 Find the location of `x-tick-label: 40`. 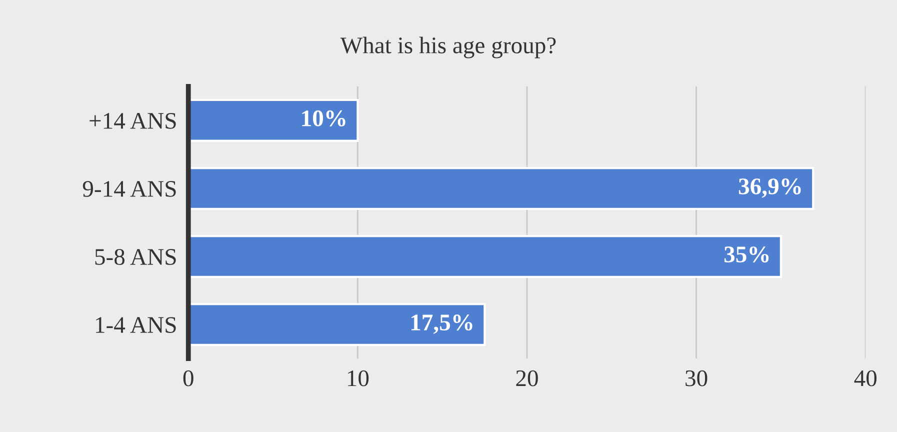

x-tick-label: 40 is located at coordinates (865, 378).